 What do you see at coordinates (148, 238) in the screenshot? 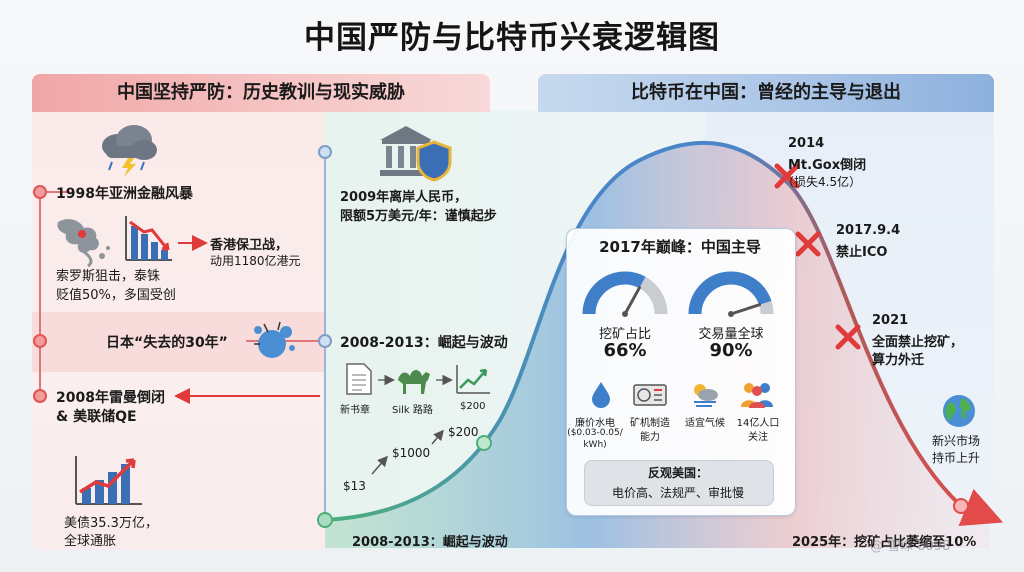
I see `falling-chart-icon` at bounding box center [148, 238].